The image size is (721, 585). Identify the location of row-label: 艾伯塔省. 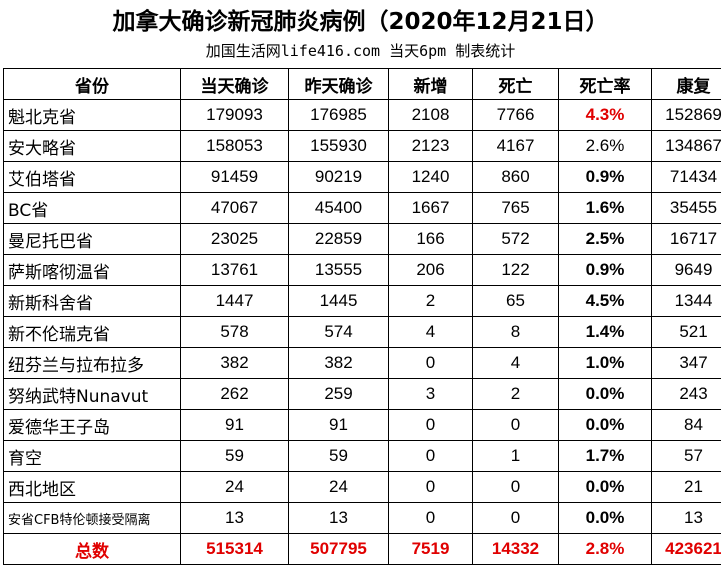
(92, 177).